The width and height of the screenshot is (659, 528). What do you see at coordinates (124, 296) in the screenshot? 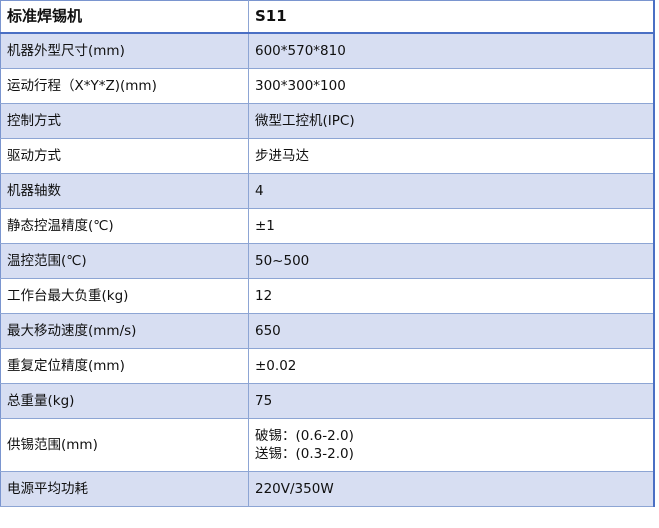
I see `spec-label: 工作台最大负重(kg)` at bounding box center [124, 296].